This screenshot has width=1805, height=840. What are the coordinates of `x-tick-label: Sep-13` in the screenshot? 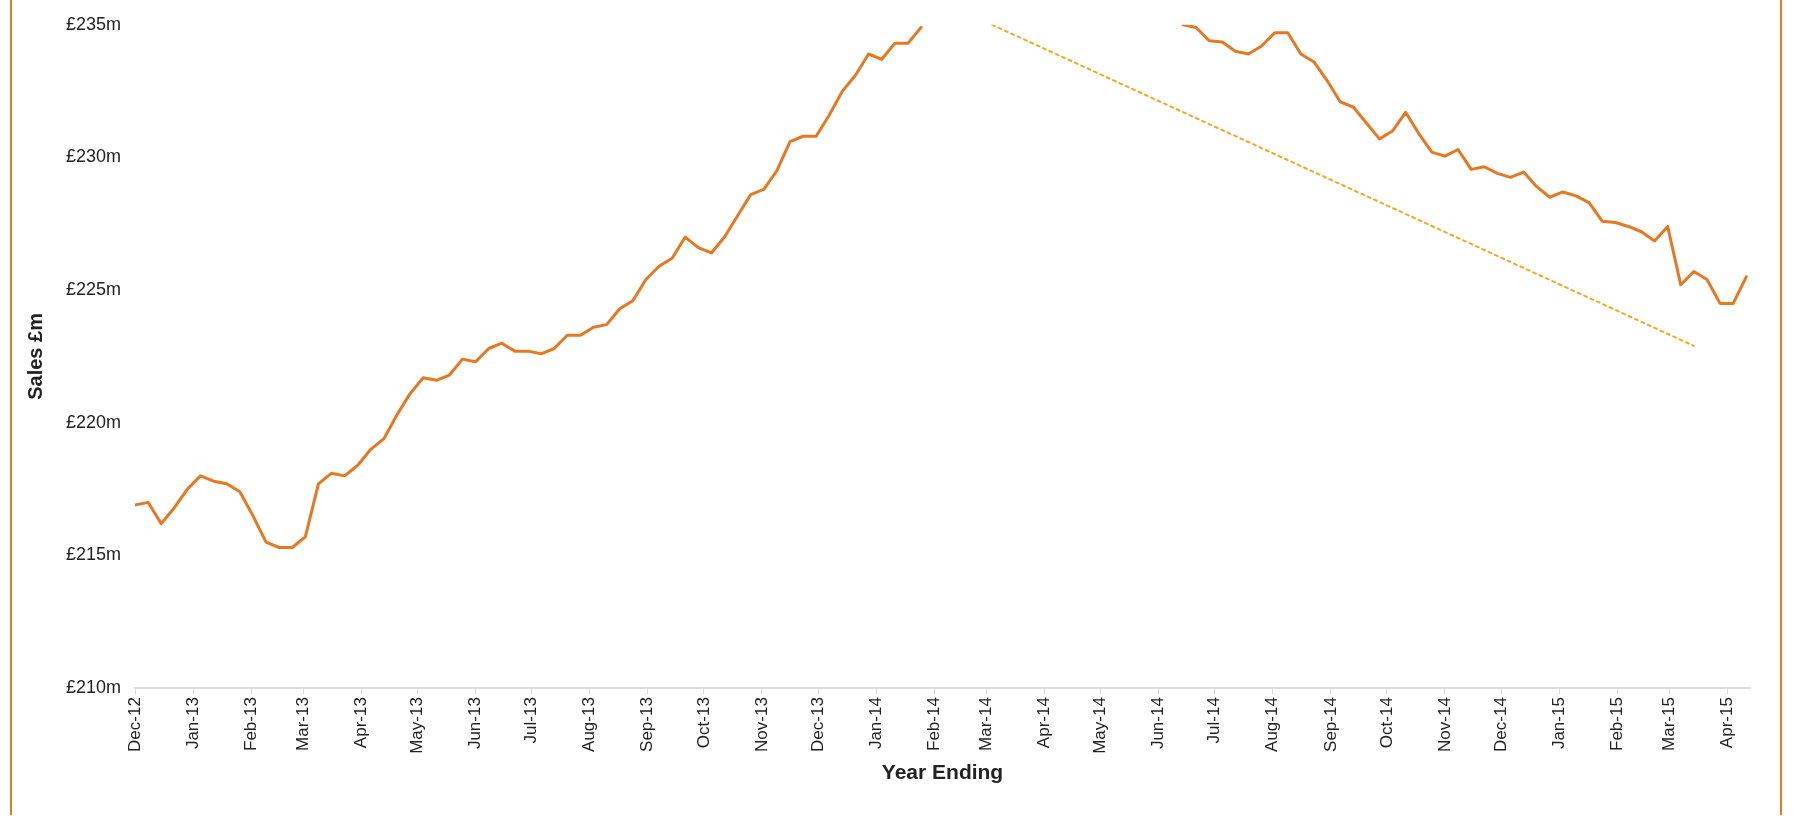 It's located at (647, 724).